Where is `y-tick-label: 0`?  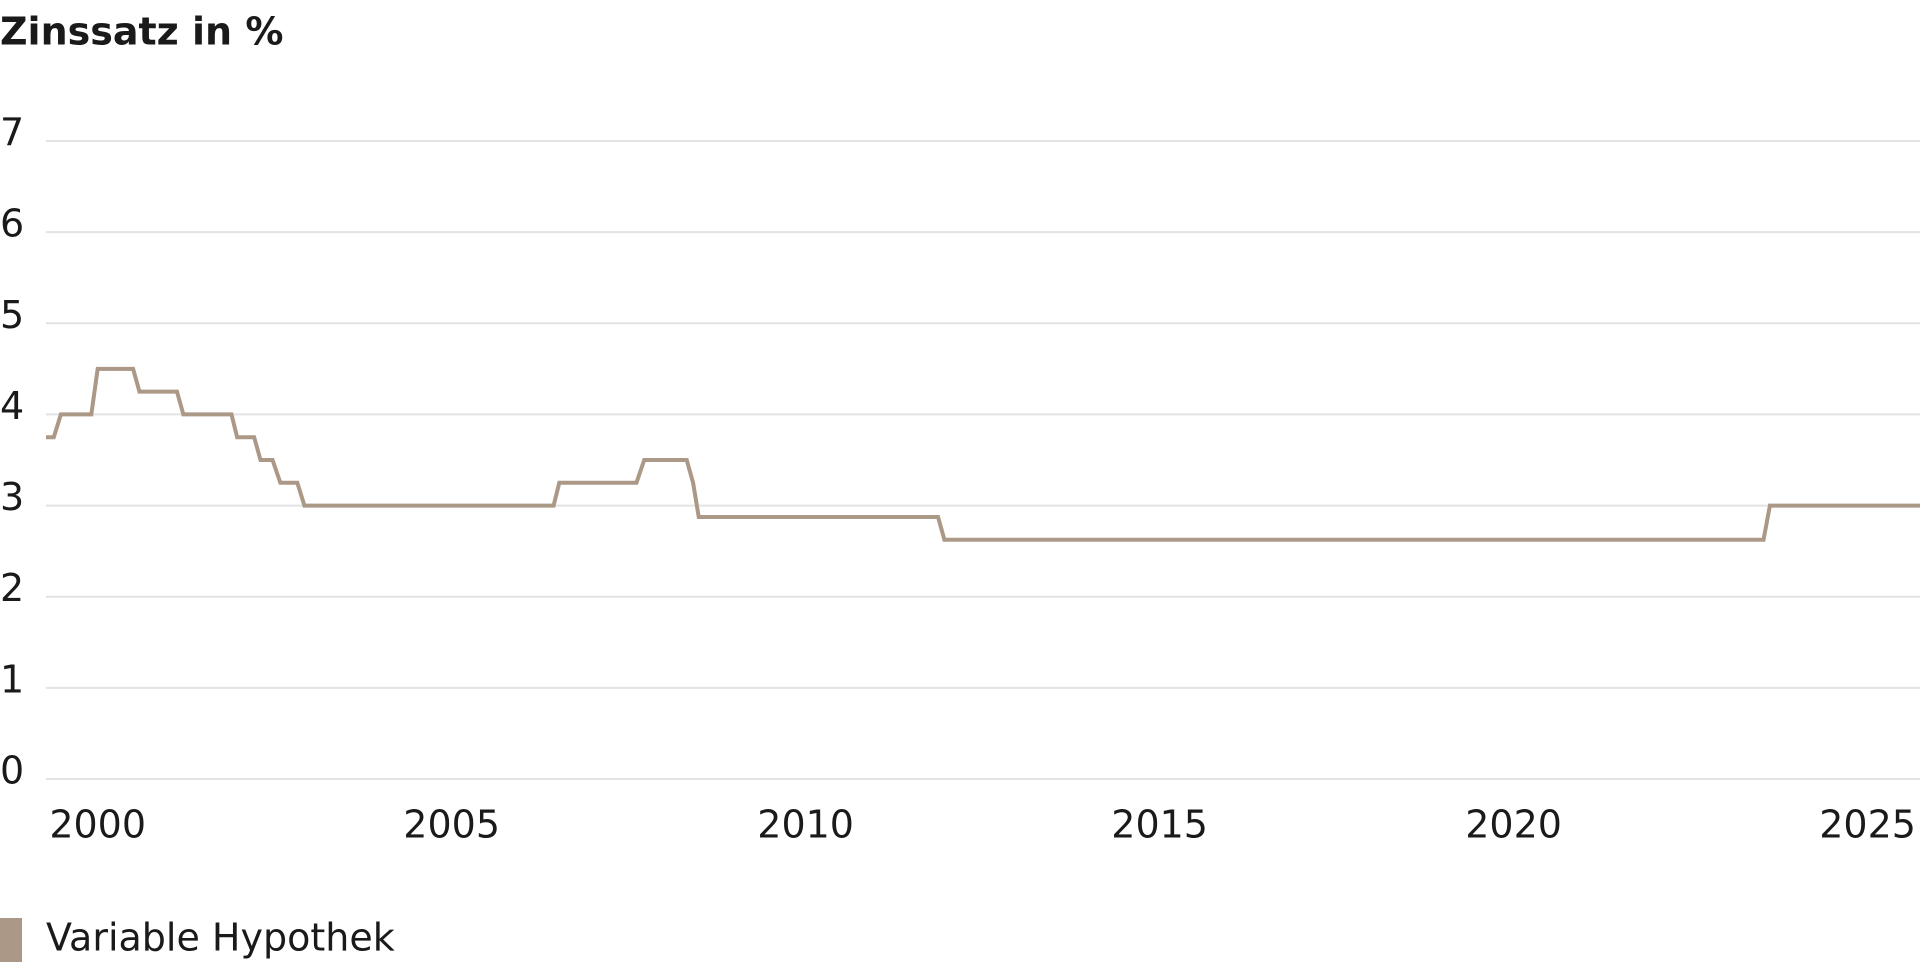 y-tick-label: 0 is located at coordinates (12, 771).